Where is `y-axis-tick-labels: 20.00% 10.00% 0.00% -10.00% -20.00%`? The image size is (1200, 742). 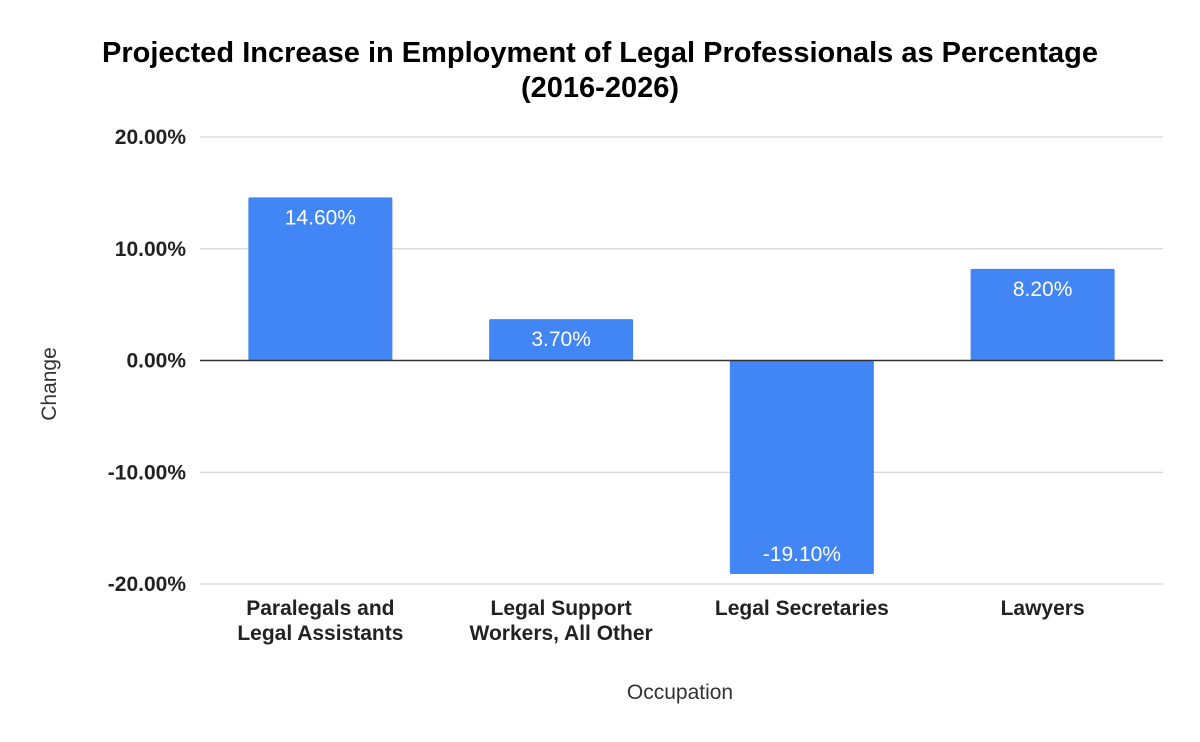
y-axis-tick-labels: 20.00% 10.00% 0.00% -10.00% -20.00% is located at coordinates (147, 361).